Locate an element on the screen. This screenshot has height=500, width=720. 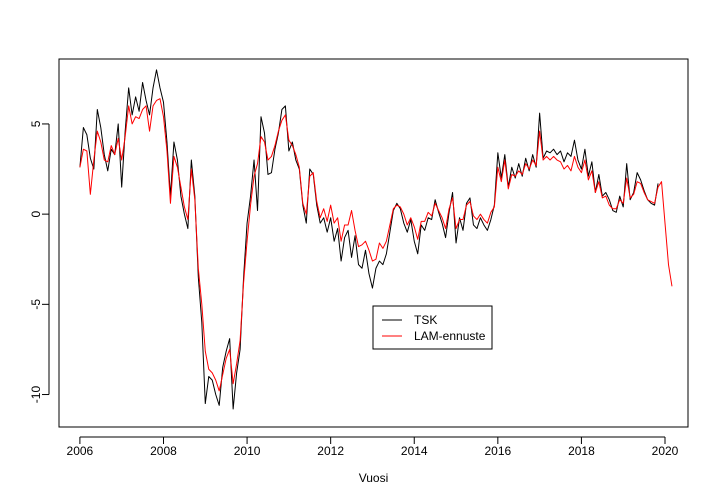
legend-entry-label: TSK is located at coordinates (425, 320).